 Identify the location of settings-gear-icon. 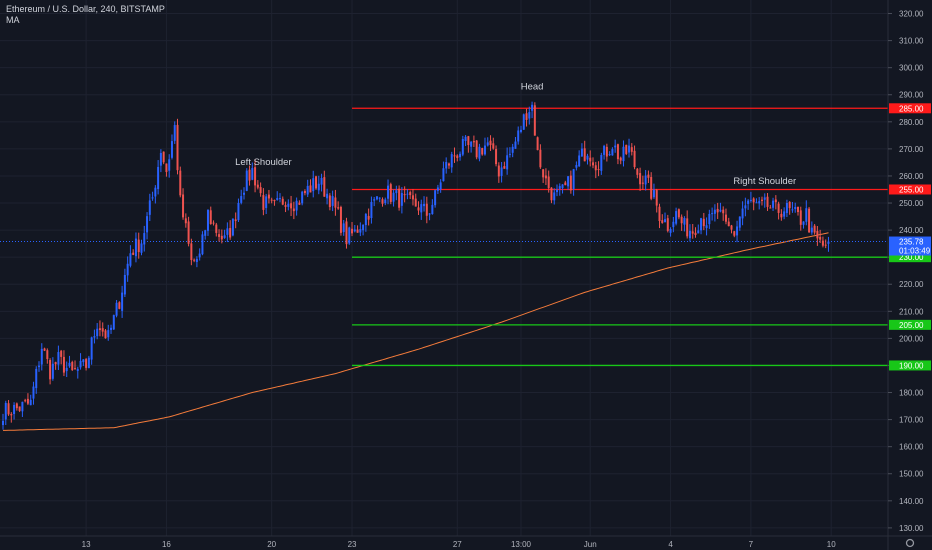
(910, 543).